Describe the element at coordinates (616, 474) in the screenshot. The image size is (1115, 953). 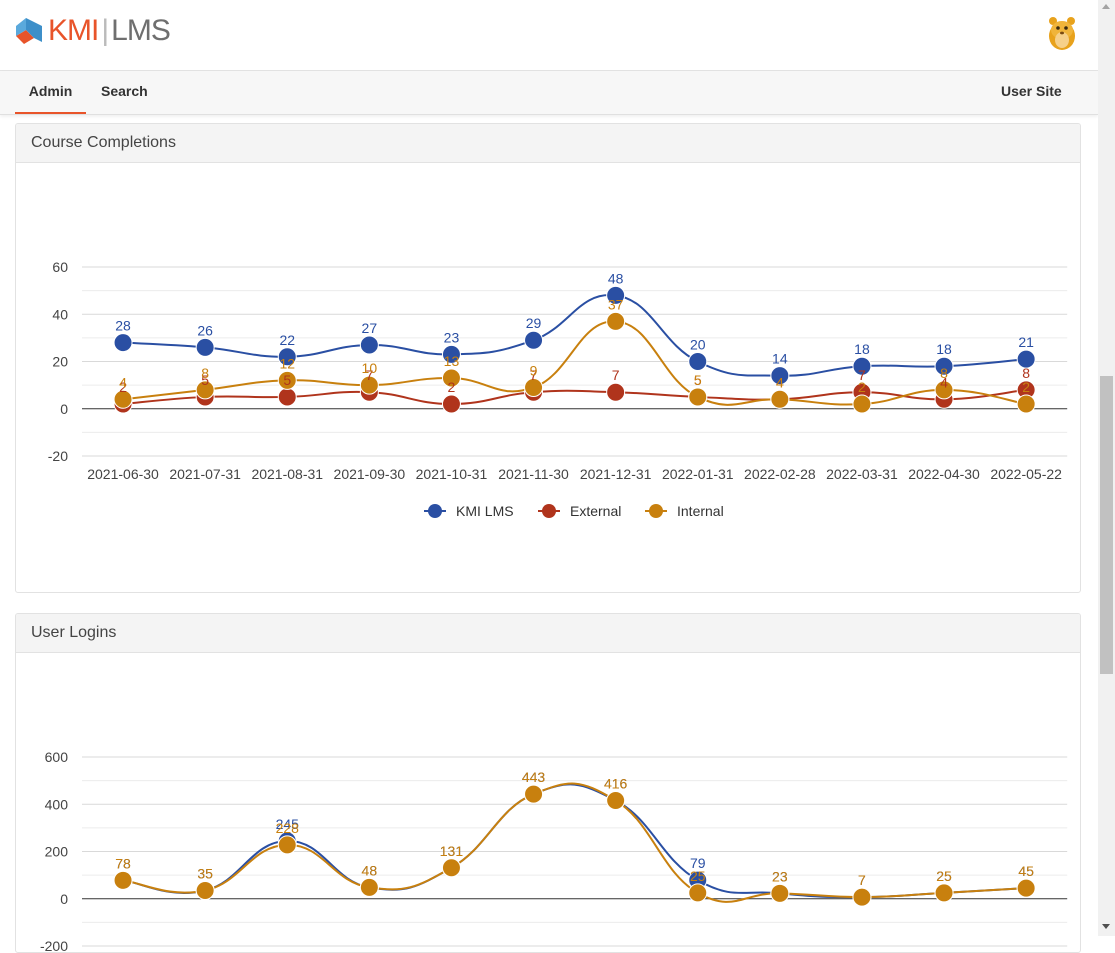
I see `x-tick-label: 2021-12-31` at that location.